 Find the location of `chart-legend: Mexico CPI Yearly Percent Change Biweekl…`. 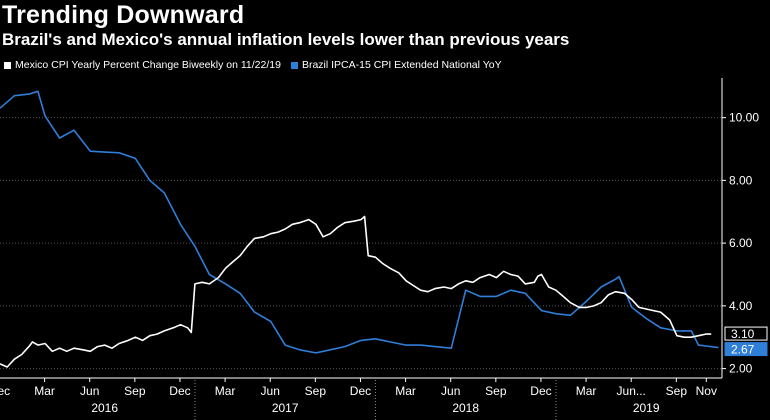

chart-legend: Mexico CPI Yearly Percent Change Biweekl… is located at coordinates (258, 65).